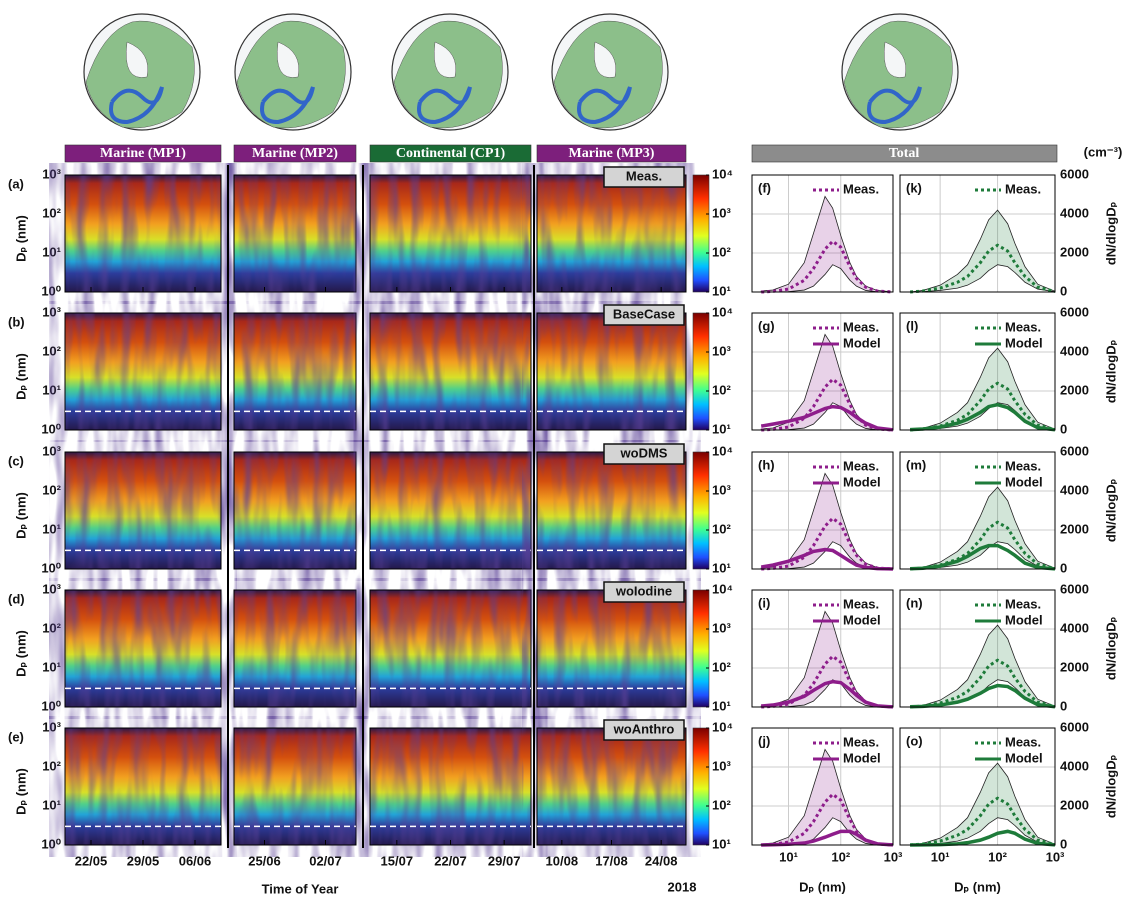 Image resolution: width=1127 pixels, height=904 pixels. I want to click on panel-label: (m), so click(916, 464).